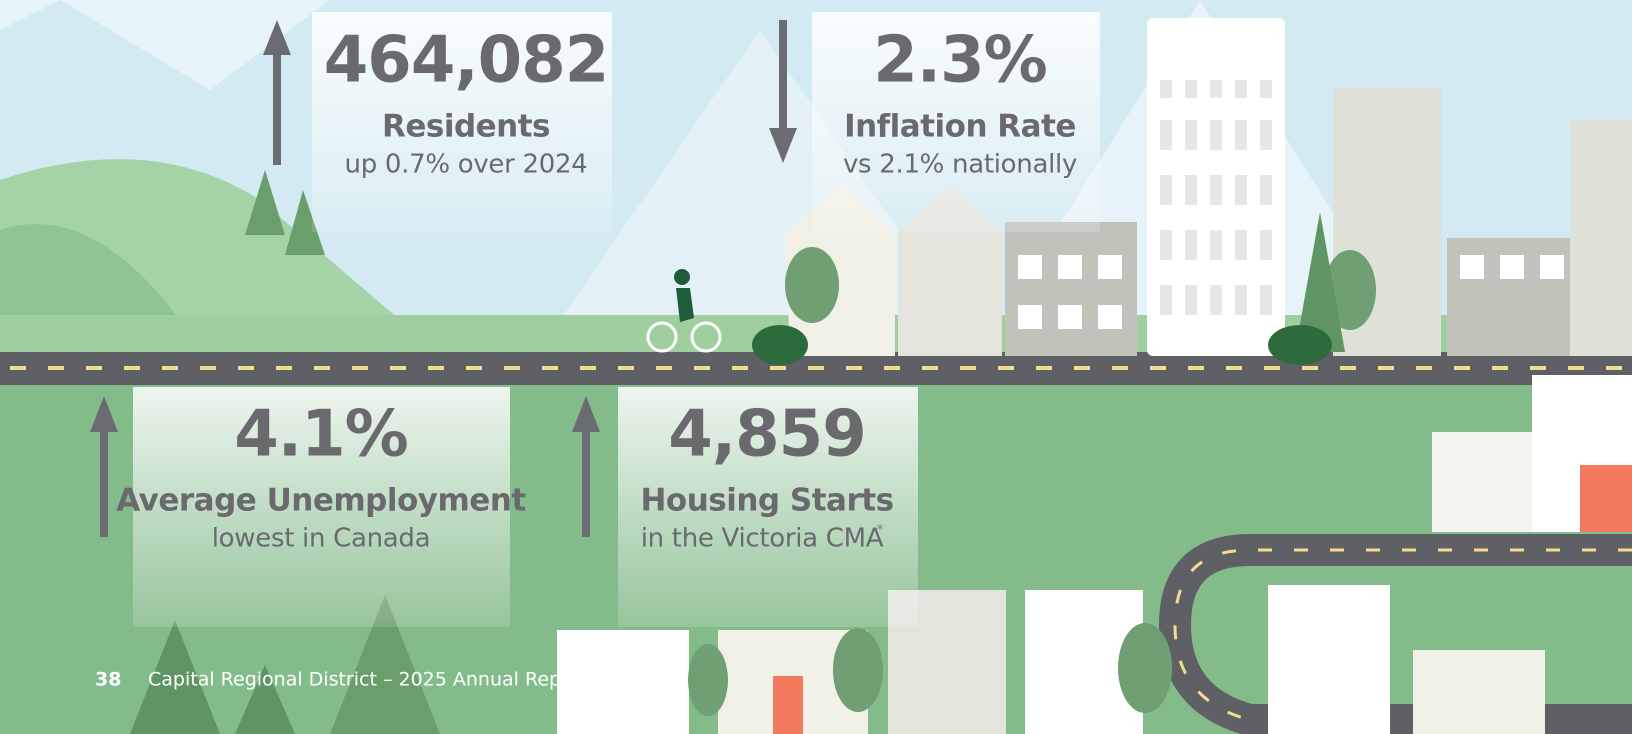 This screenshot has height=734, width=1632. I want to click on footnote-mark: *, so click(880, 530).